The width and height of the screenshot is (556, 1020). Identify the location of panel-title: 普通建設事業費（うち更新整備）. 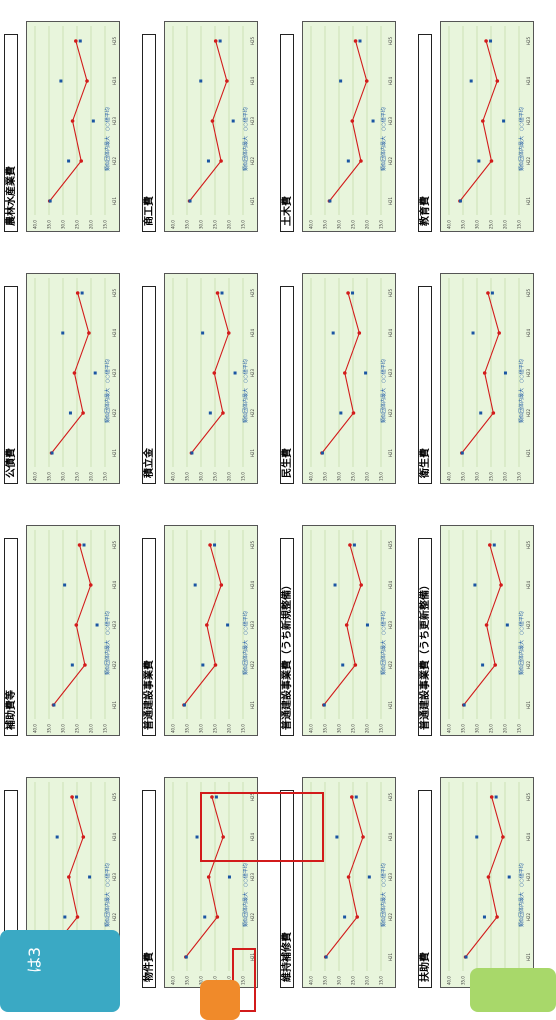
(425, 637).